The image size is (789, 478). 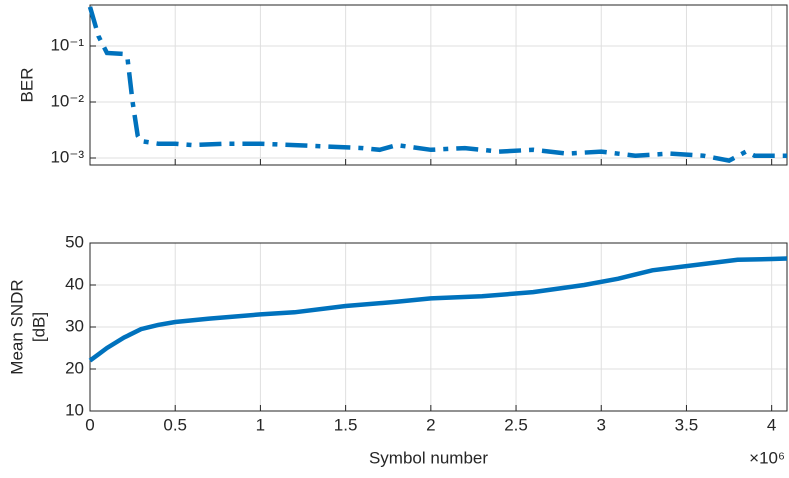 I want to click on x-multiplier: ×10⁶, so click(x=767, y=457).